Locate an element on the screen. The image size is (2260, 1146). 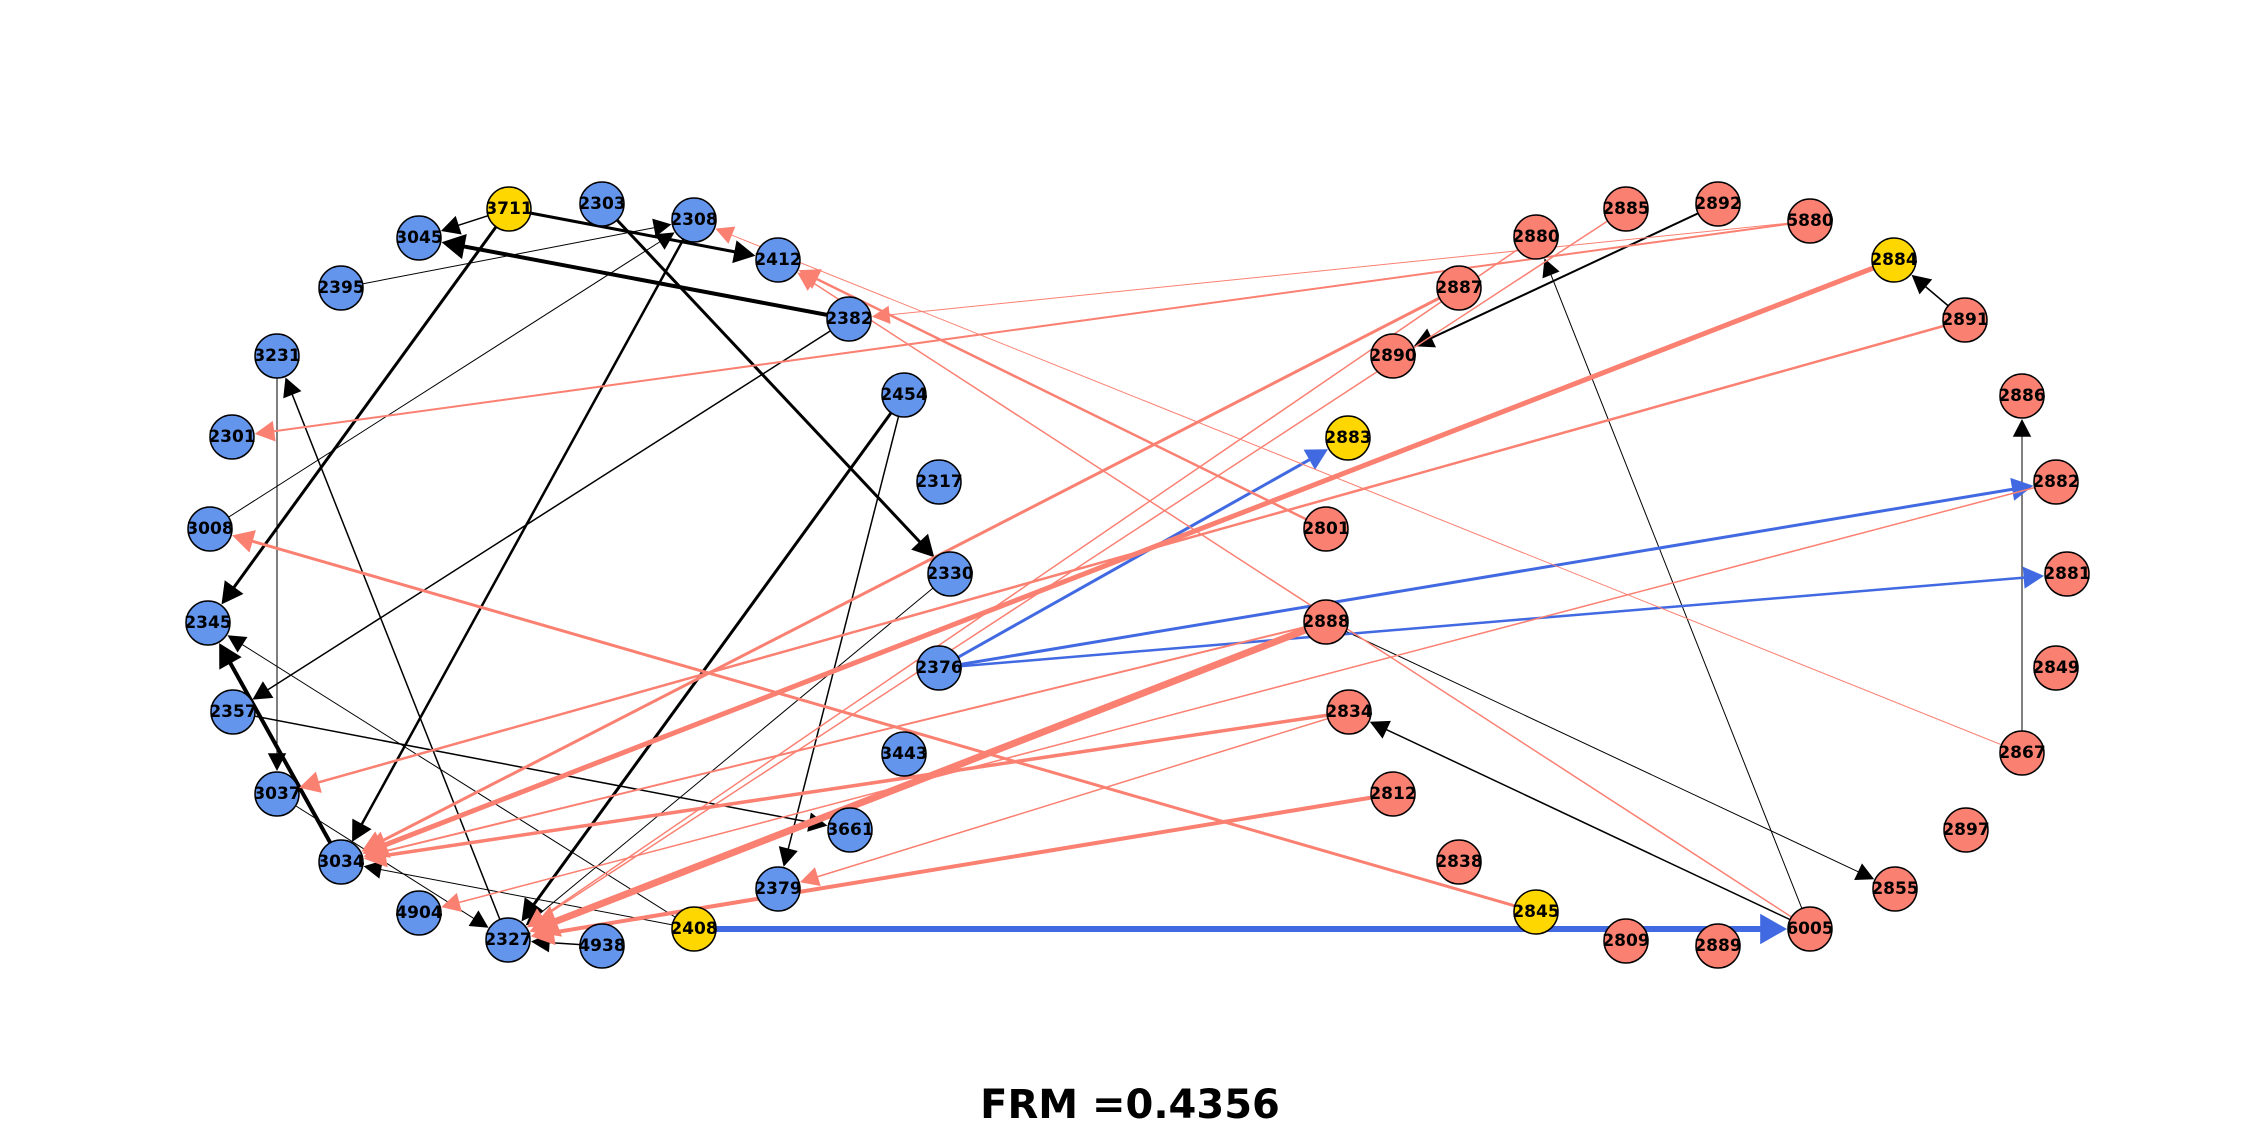
node-2882: 2882 is located at coordinates (2056, 482).